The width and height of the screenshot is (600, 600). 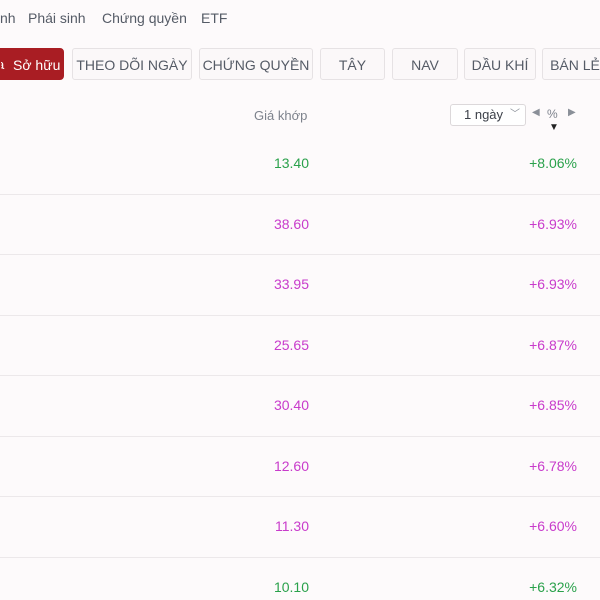 I want to click on matched-price: 25.65, so click(x=291, y=344).